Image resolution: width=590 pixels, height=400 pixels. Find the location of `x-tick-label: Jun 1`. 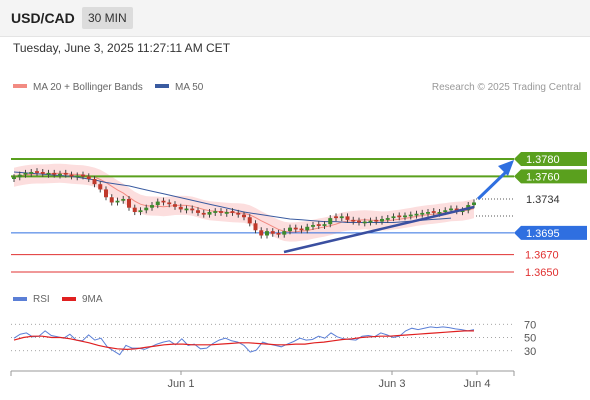

x-tick-label: Jun 1 is located at coordinates (181, 384).